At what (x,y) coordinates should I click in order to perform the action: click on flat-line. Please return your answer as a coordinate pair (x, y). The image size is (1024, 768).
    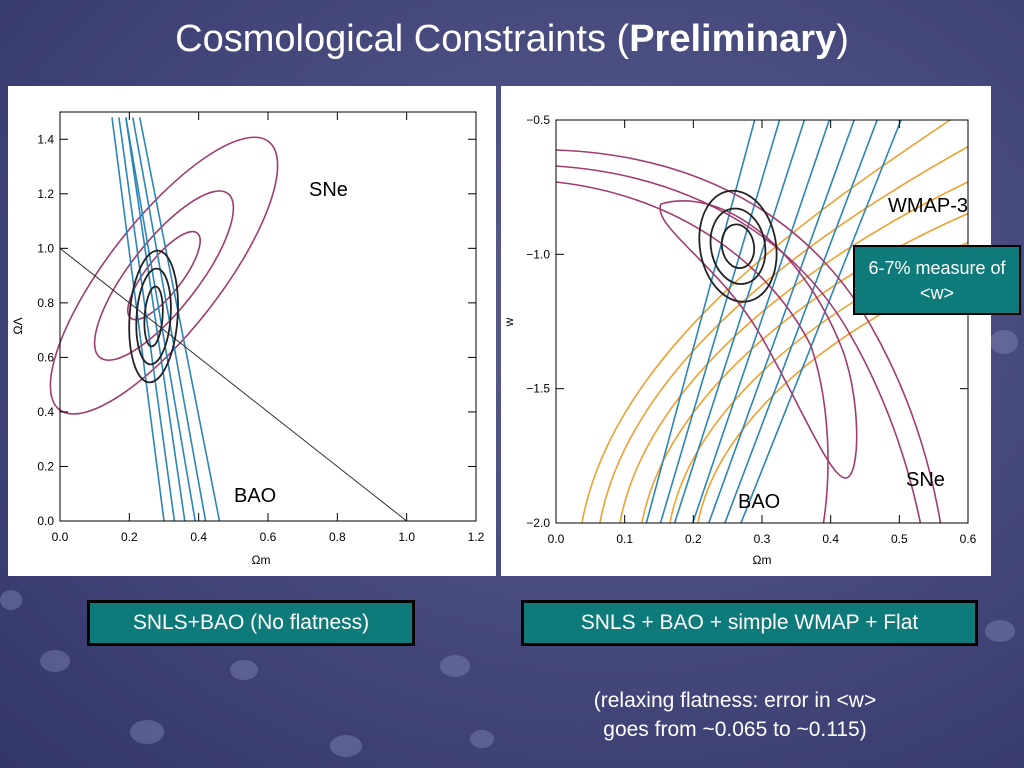
    Looking at the image, I should click on (233, 384).